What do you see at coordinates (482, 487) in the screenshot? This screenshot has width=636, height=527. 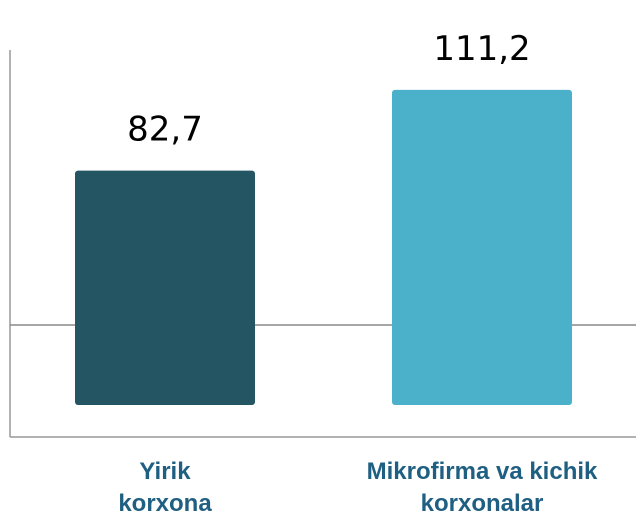 I see `x-tick-label: Mikrofirma va kichik korxonalar` at bounding box center [482, 487].